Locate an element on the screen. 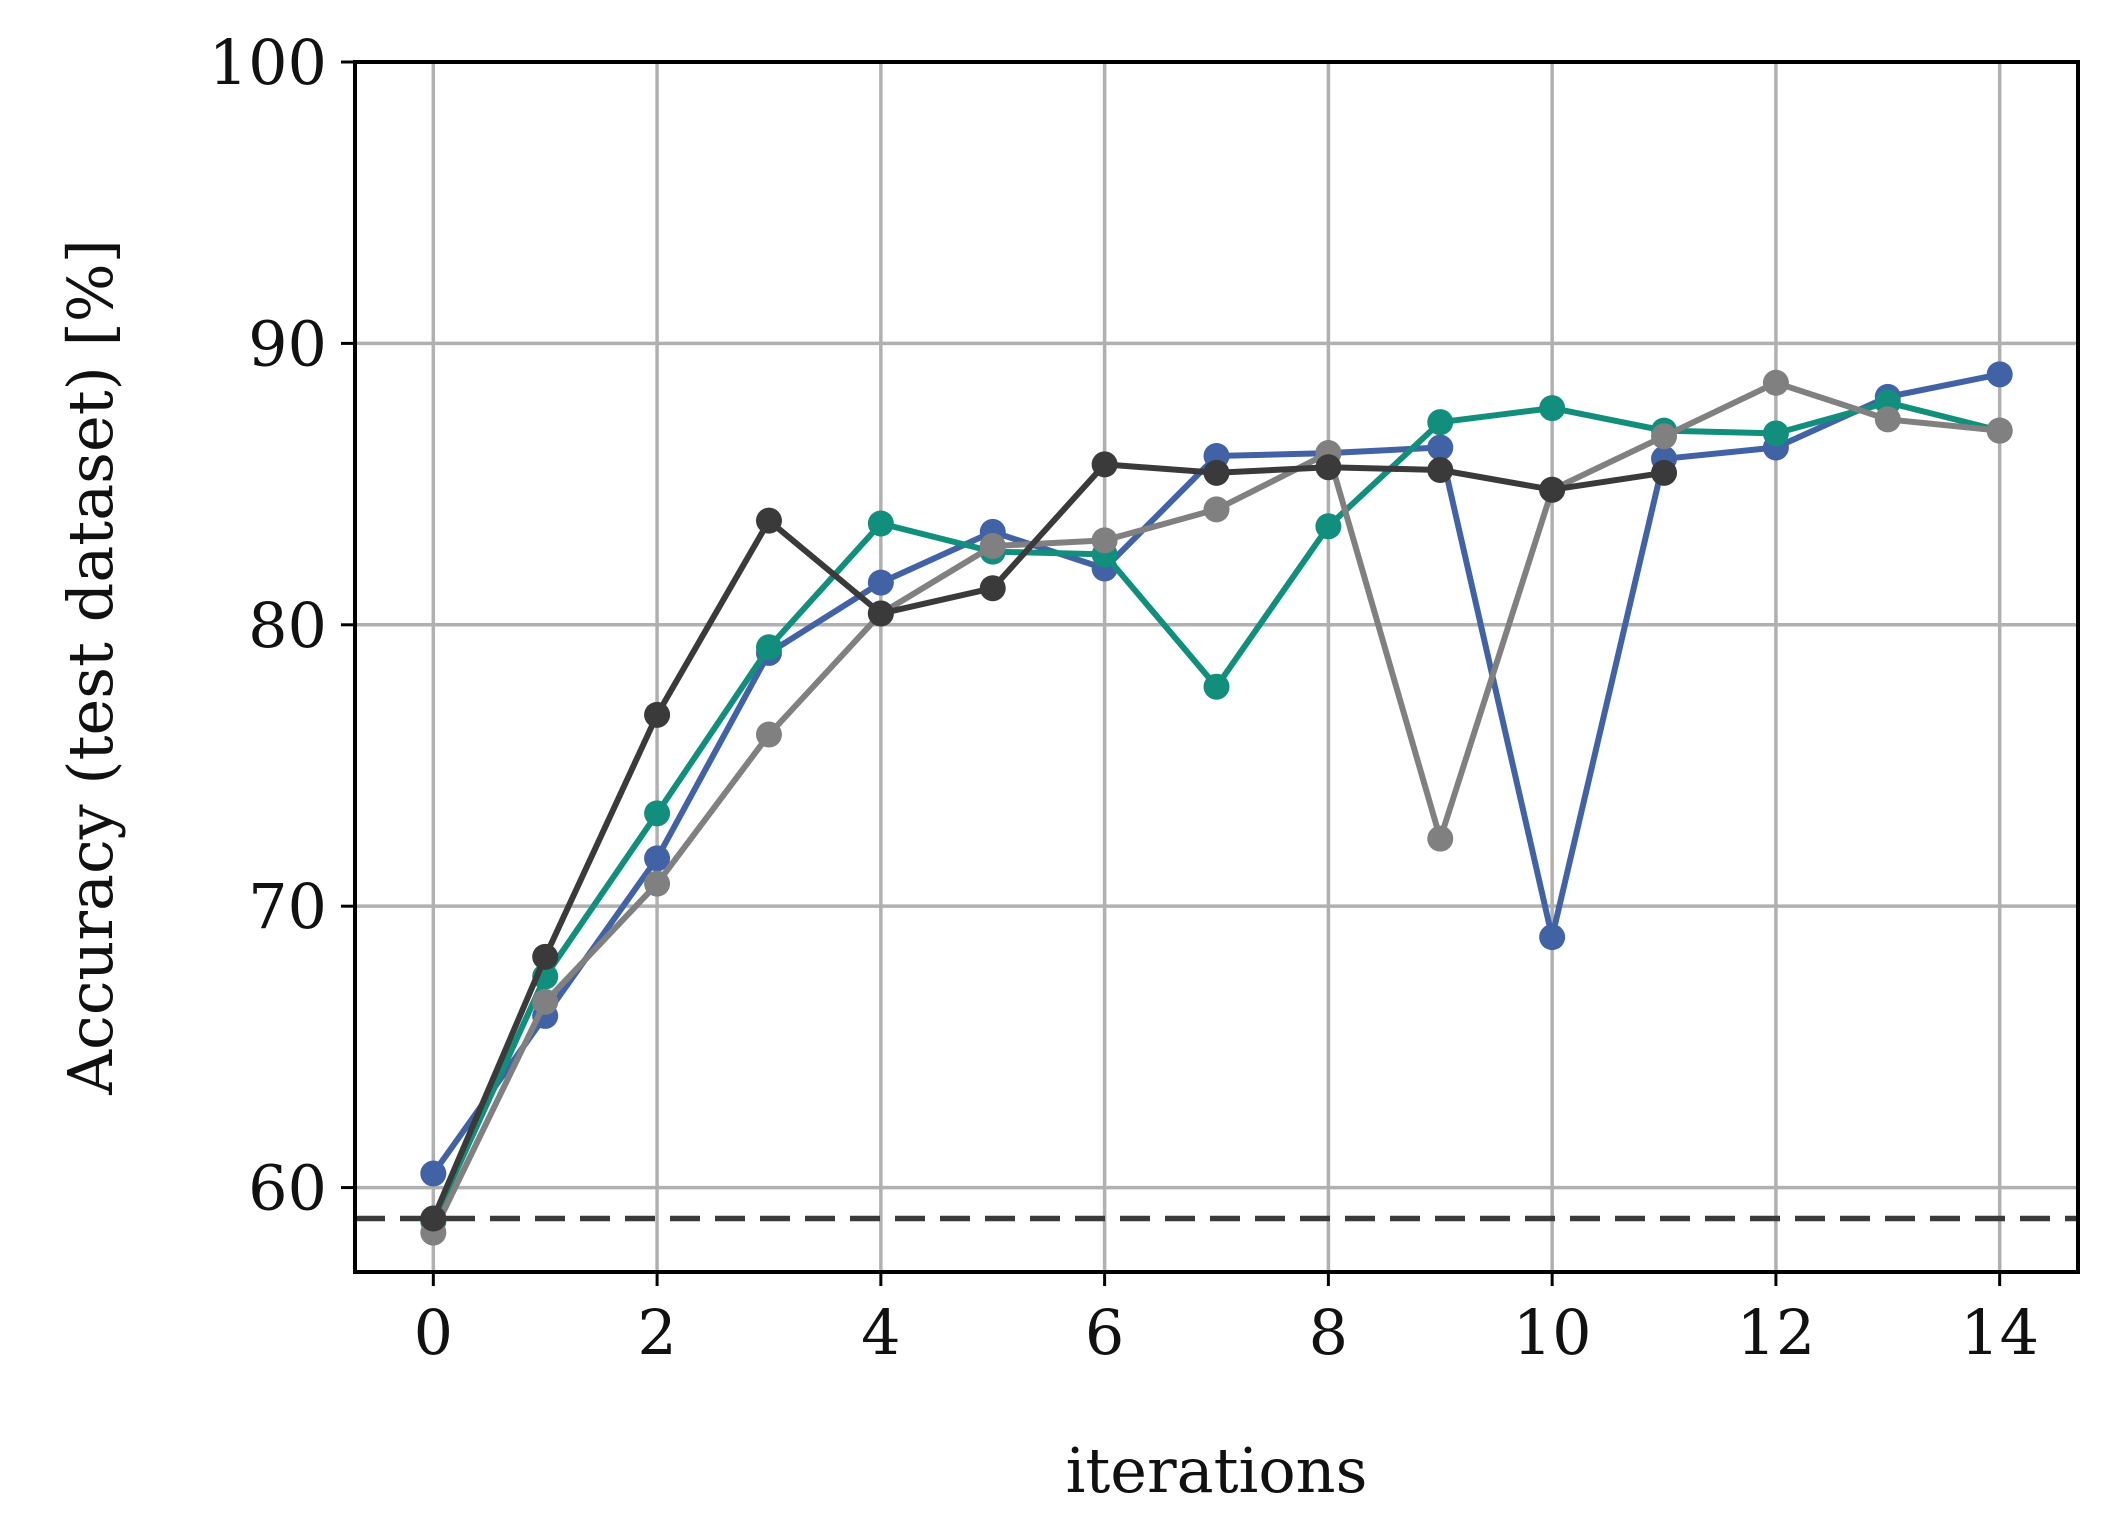 The height and width of the screenshot is (1528, 2106). y-tick-label: 80 is located at coordinates (287, 625).